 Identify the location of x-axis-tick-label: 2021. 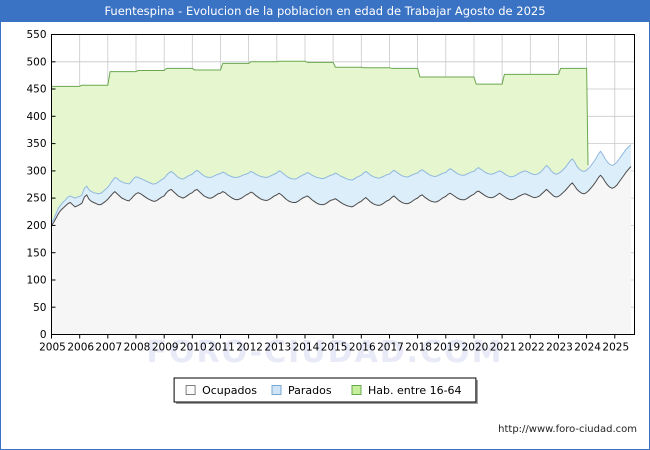
(503, 348).